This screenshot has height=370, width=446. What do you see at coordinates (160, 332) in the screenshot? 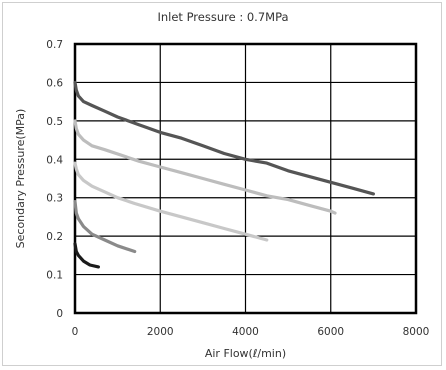
I see `x-tick-label: 2000` at bounding box center [160, 332].